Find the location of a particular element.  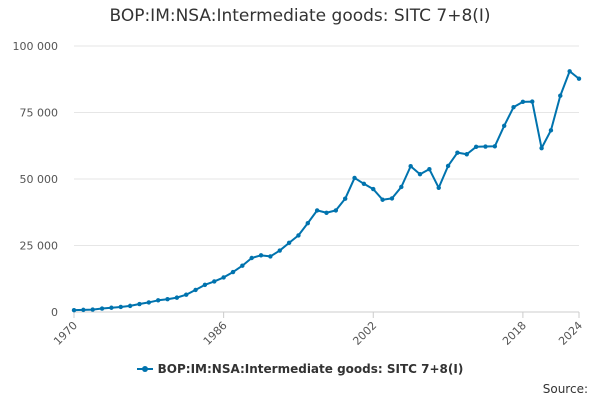

y-tick-labels: 0 25 000 50 000 75 000 100 000 is located at coordinates (36, 179).